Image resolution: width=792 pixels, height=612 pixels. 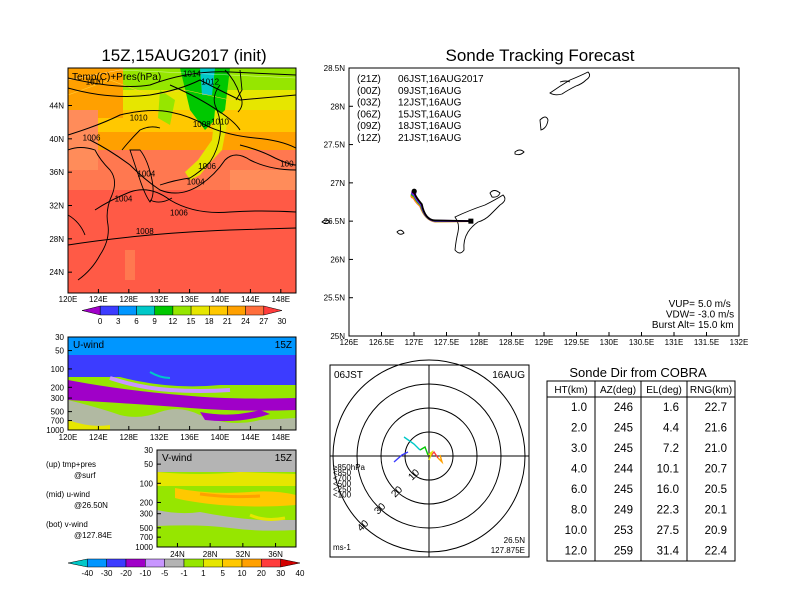 I want to click on wind-colorbar-label: -1, so click(x=184, y=573).